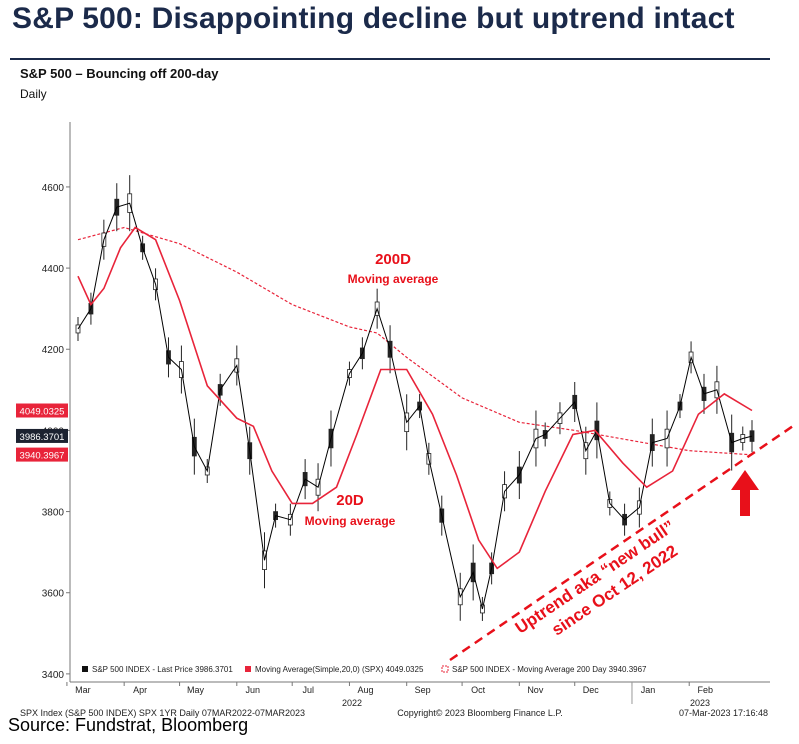 The height and width of the screenshot is (744, 799). What do you see at coordinates (53, 513) in the screenshot?
I see `y-tick-label: 3800` at bounding box center [53, 513].